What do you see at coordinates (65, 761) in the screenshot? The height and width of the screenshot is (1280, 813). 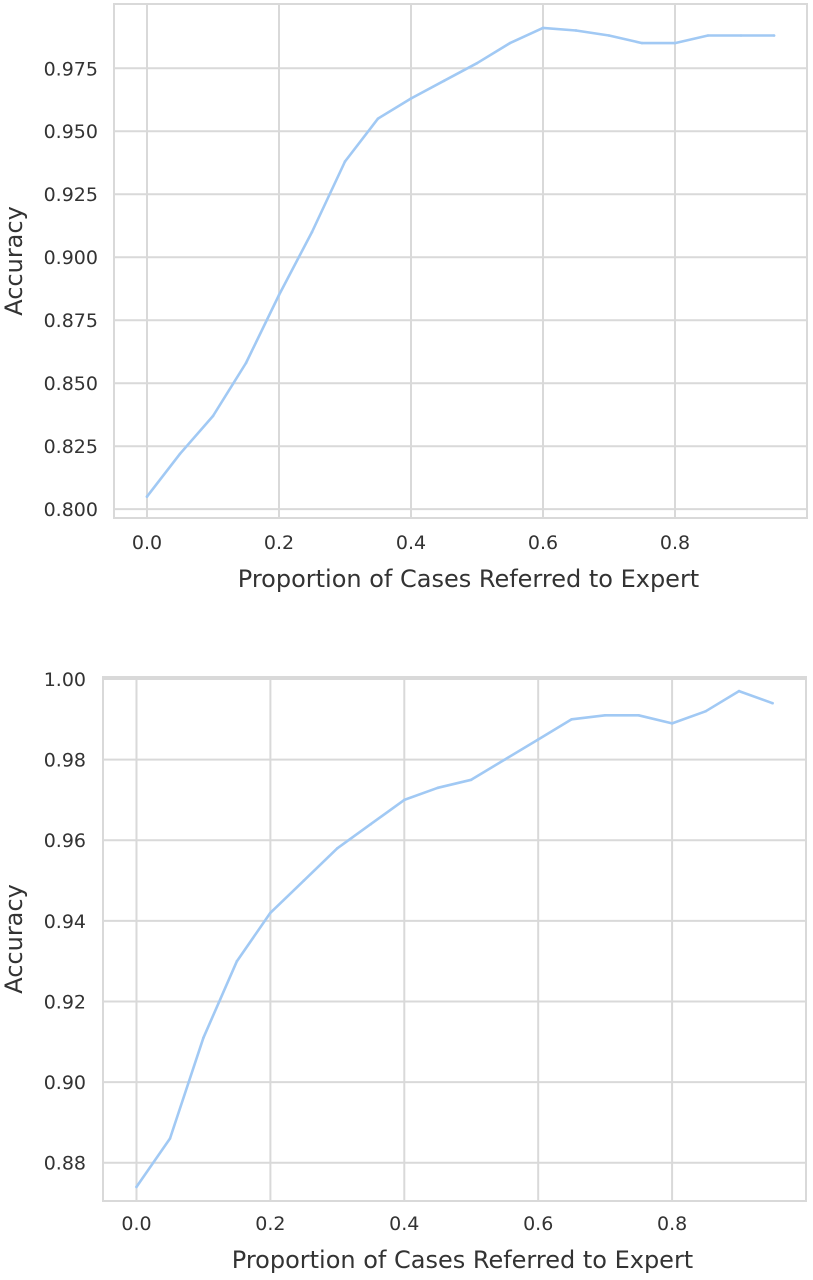 I see `y-tick-label: 0.98` at bounding box center [65, 761].